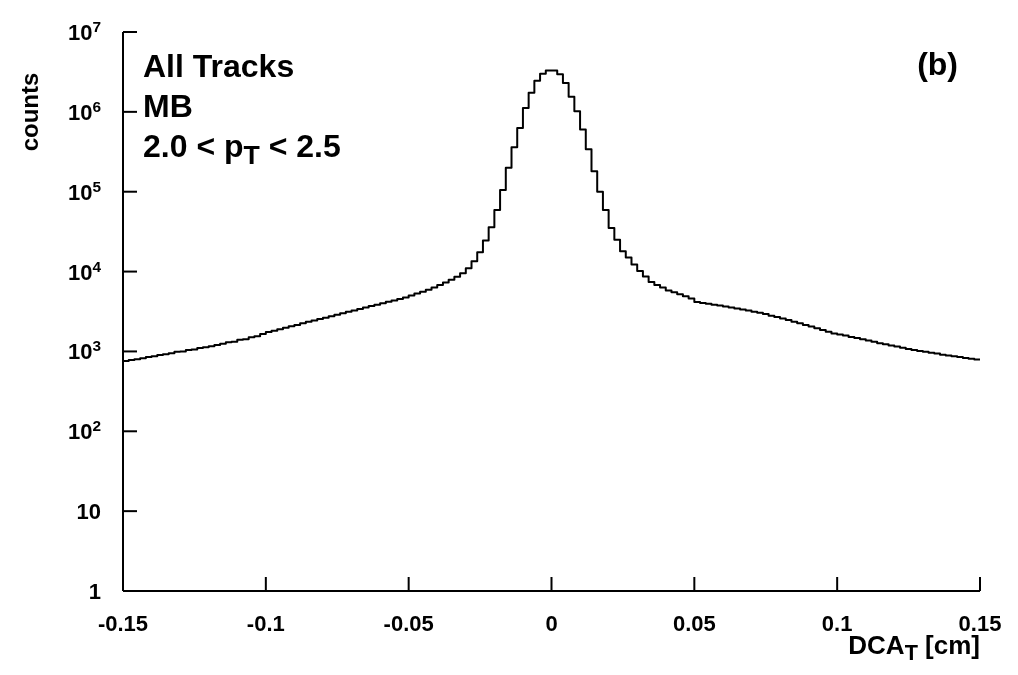  Describe the element at coordinates (84, 31) in the screenshot. I see `y-tick-label: 10$^{7}$` at that location.